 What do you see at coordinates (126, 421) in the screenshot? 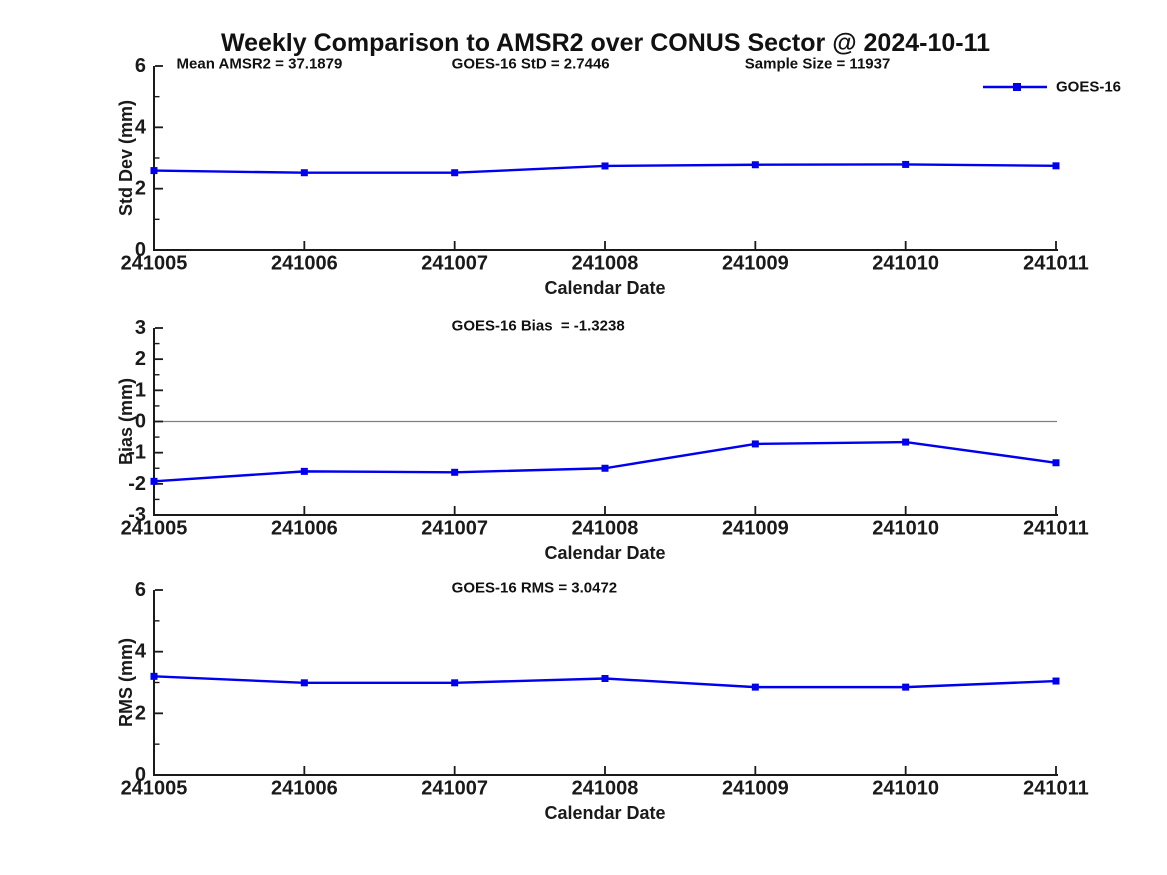
I see `y-axis-label: Bias (mm)` at bounding box center [126, 421].